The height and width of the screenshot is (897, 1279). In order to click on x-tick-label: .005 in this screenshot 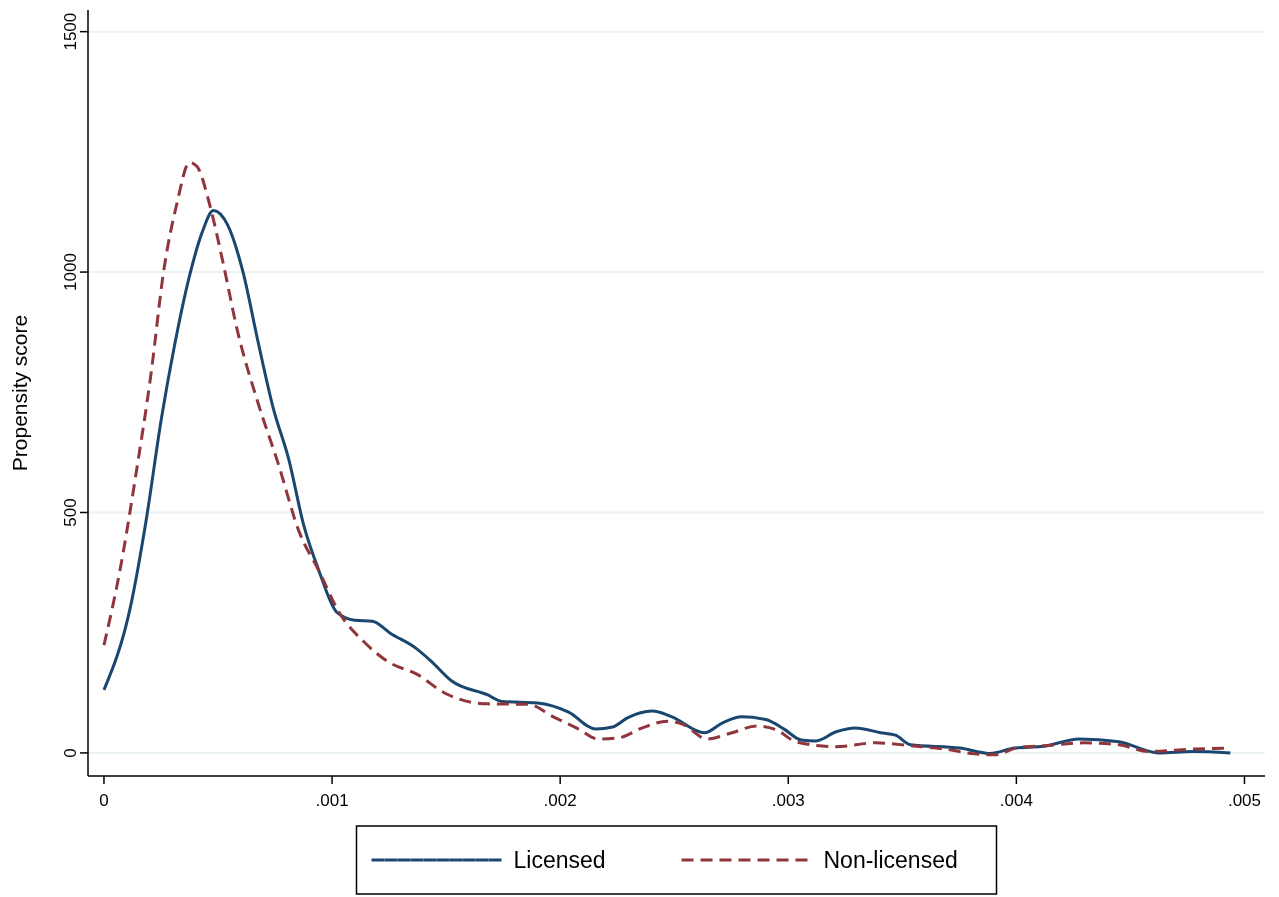, I will do `click(1244, 800)`.